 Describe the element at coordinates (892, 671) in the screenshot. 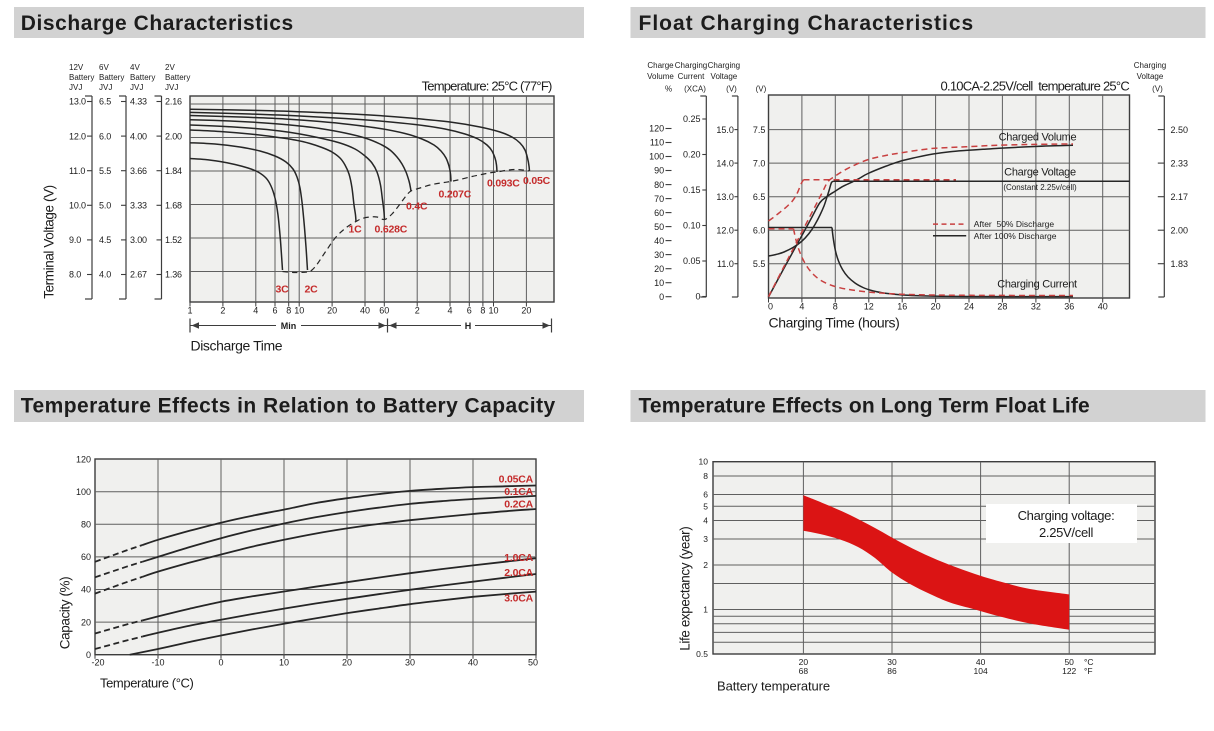

I see `svg-text: 86` at that location.